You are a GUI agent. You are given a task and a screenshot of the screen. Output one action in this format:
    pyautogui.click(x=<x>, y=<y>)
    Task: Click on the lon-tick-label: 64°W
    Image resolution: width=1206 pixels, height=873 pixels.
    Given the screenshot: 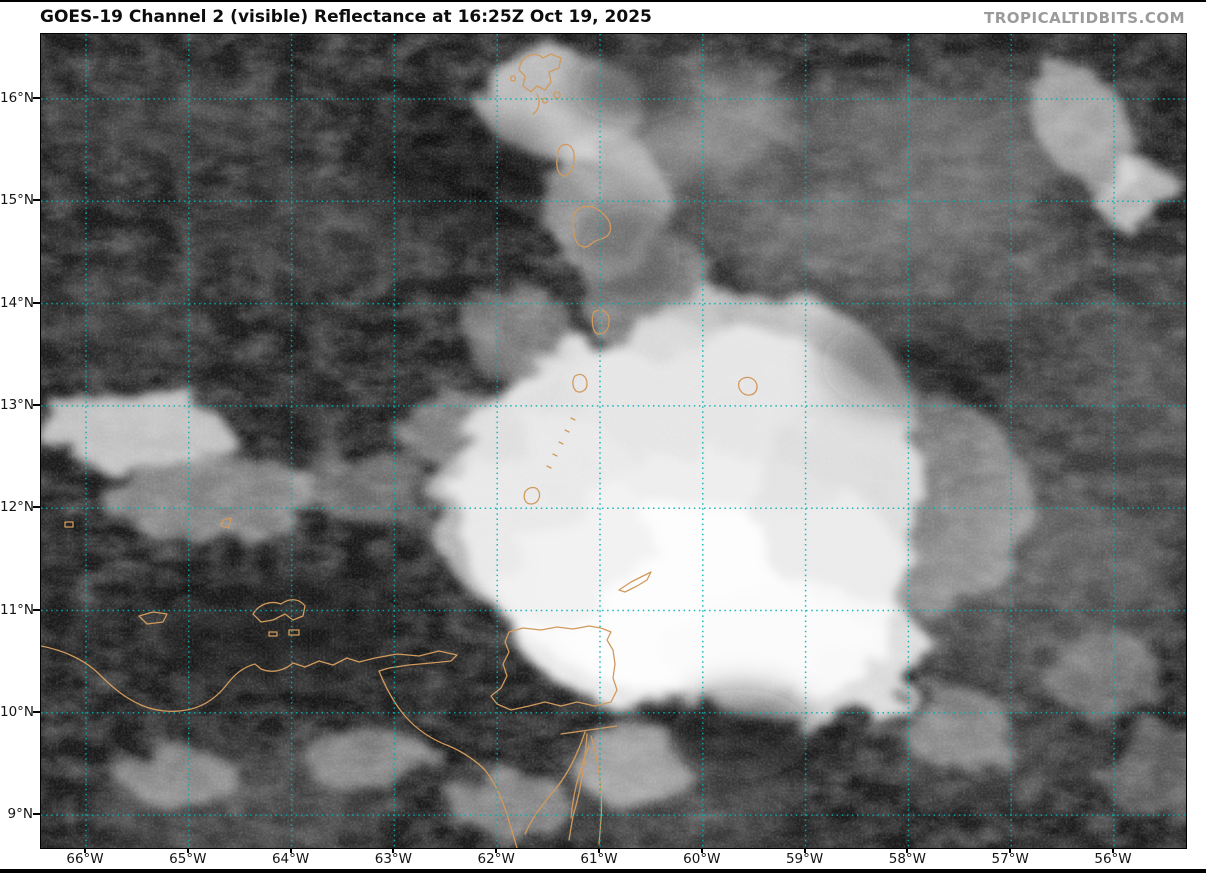 What is the action you would take?
    pyautogui.click(x=290, y=859)
    